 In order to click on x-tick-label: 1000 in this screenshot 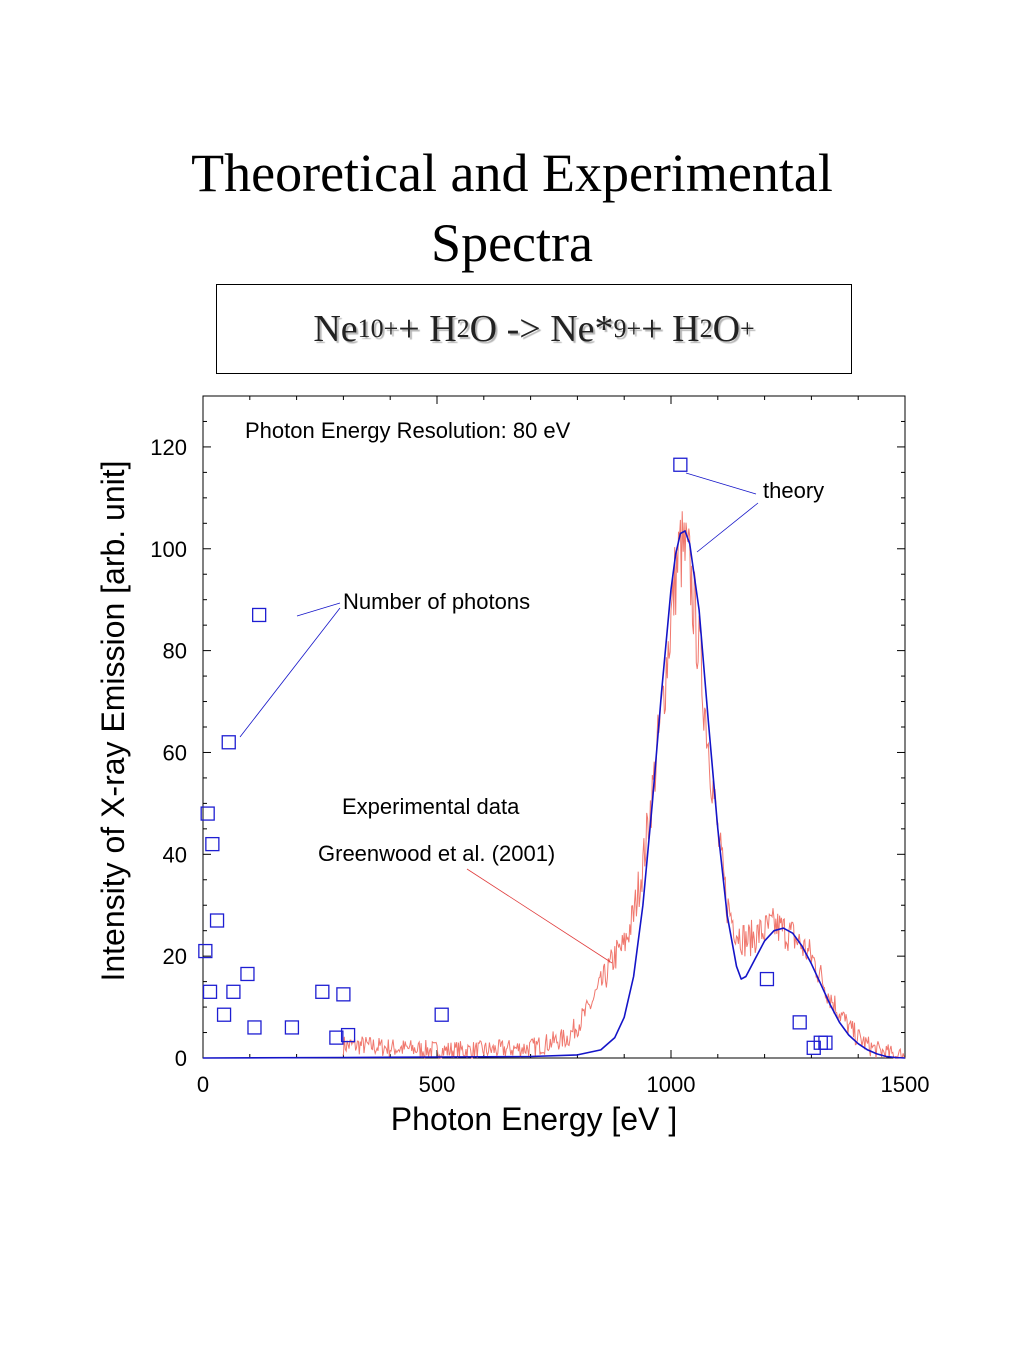, I will do `click(671, 1084)`.